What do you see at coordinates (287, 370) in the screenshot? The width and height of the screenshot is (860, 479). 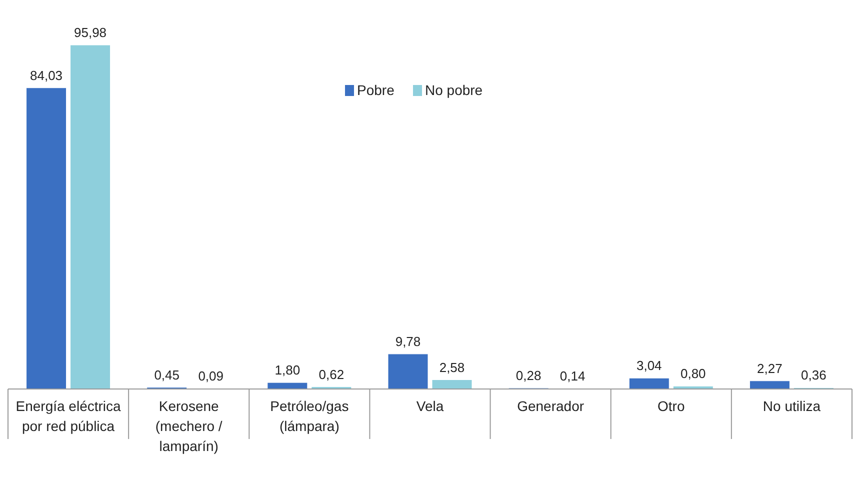 I see `data-label: 1,80` at bounding box center [287, 370].